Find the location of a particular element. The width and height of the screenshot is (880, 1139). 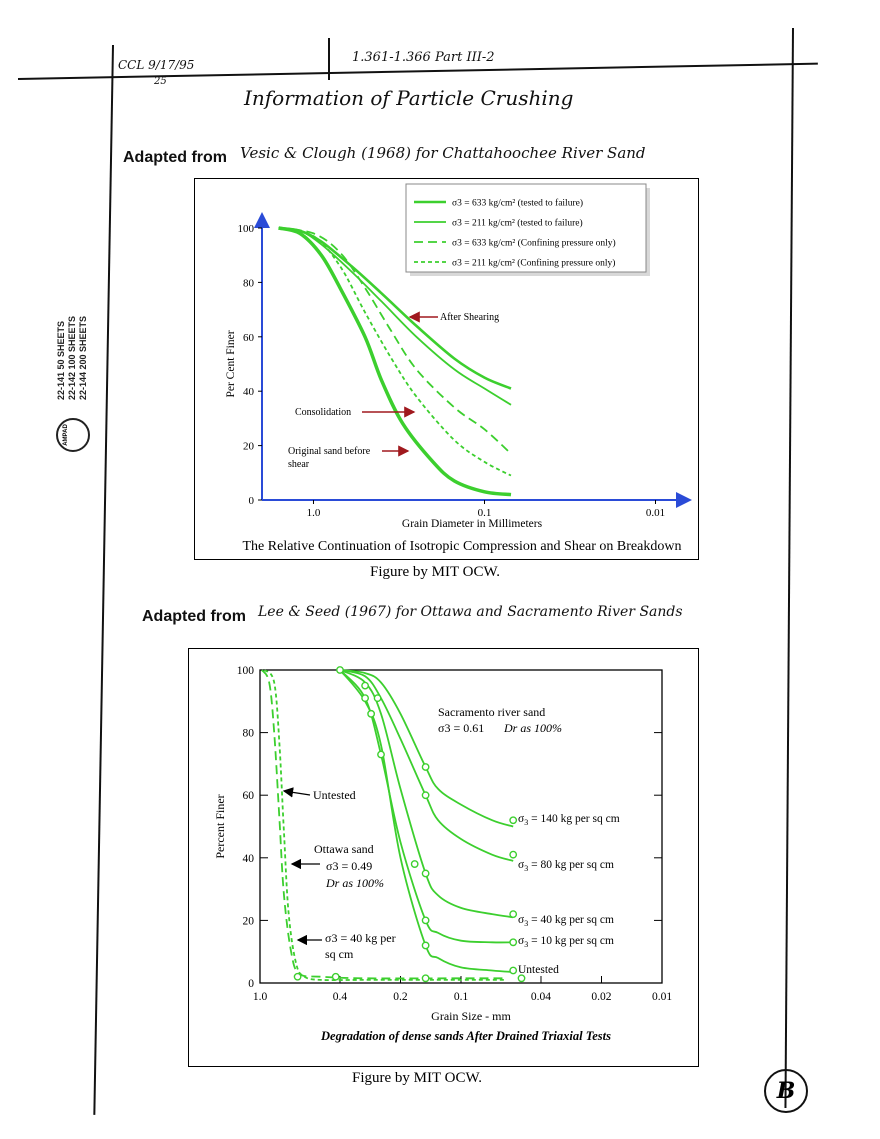

chart2-y-tick-label: 40 is located at coordinates (249, 859).